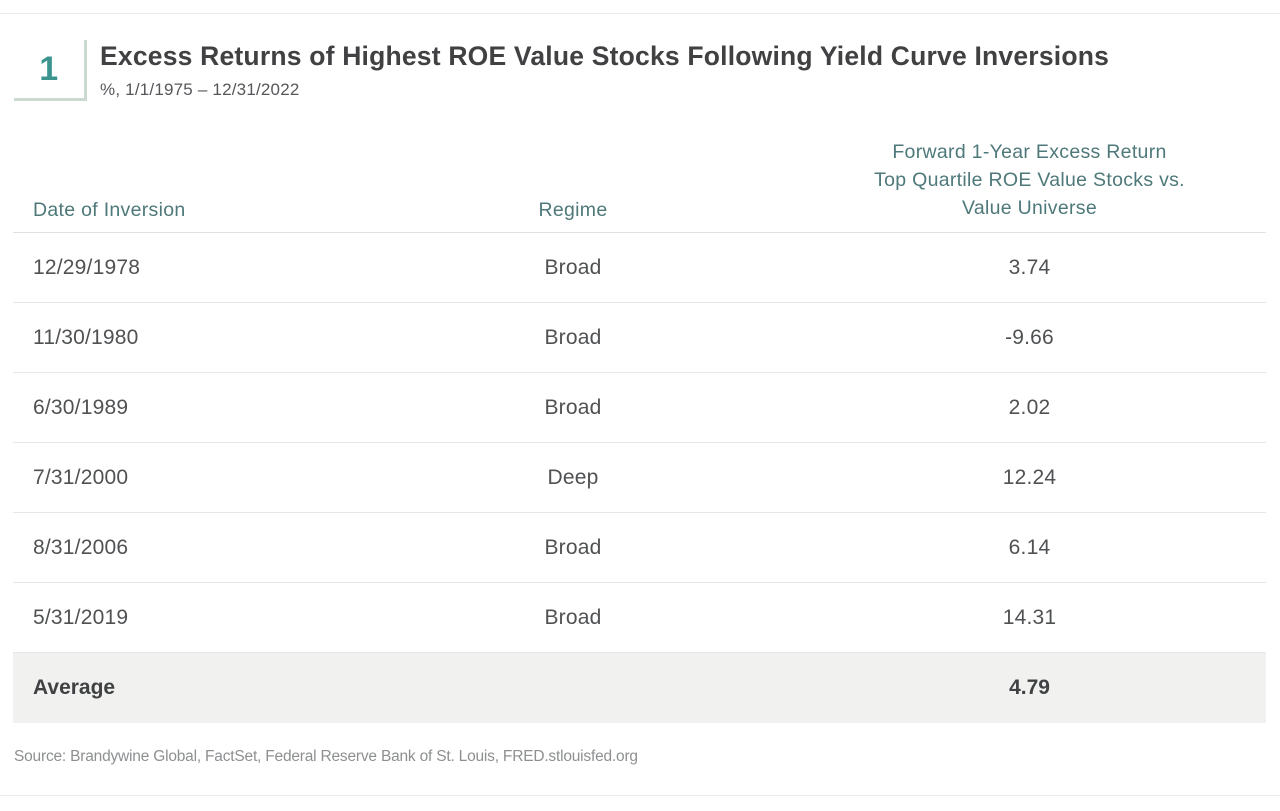 This screenshot has width=1280, height=811. Describe the element at coordinates (87, 267) in the screenshot. I see `cell-date: 12/29/1978` at that location.